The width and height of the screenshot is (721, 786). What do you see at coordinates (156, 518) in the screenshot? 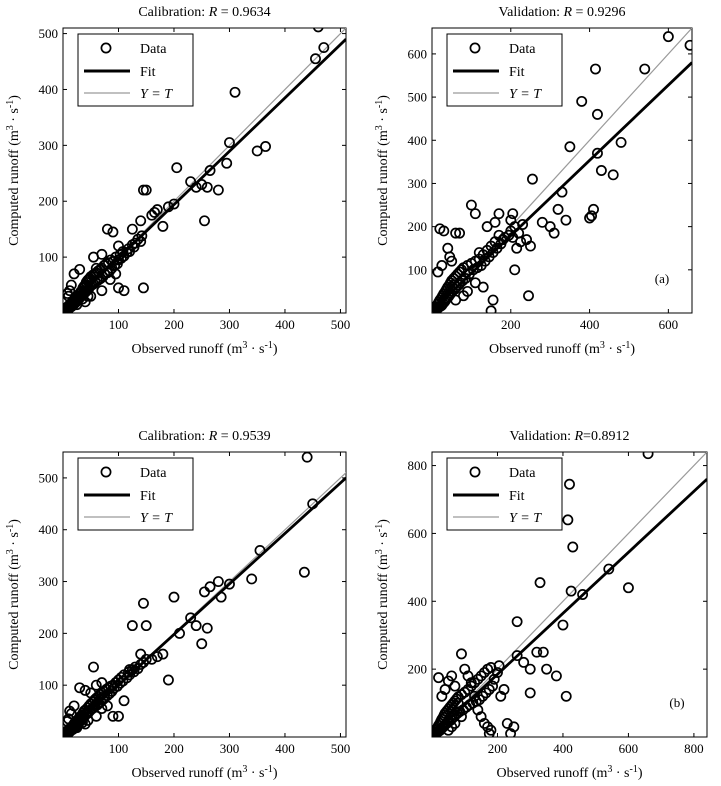
I see `legend-yt-label: Y = T` at bounding box center [156, 518].